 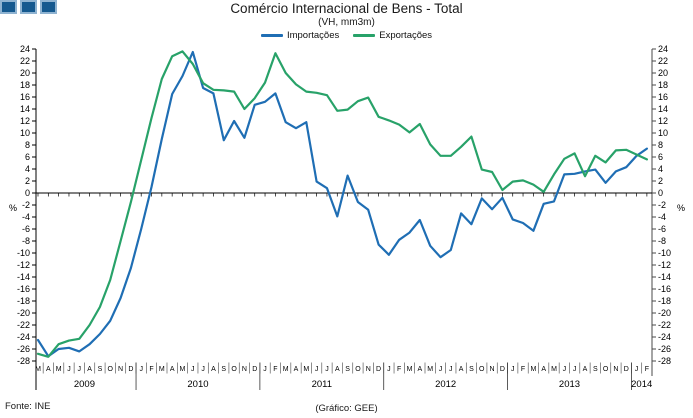 I want to click on y-tick-label-right: -2, so click(x=662, y=205).